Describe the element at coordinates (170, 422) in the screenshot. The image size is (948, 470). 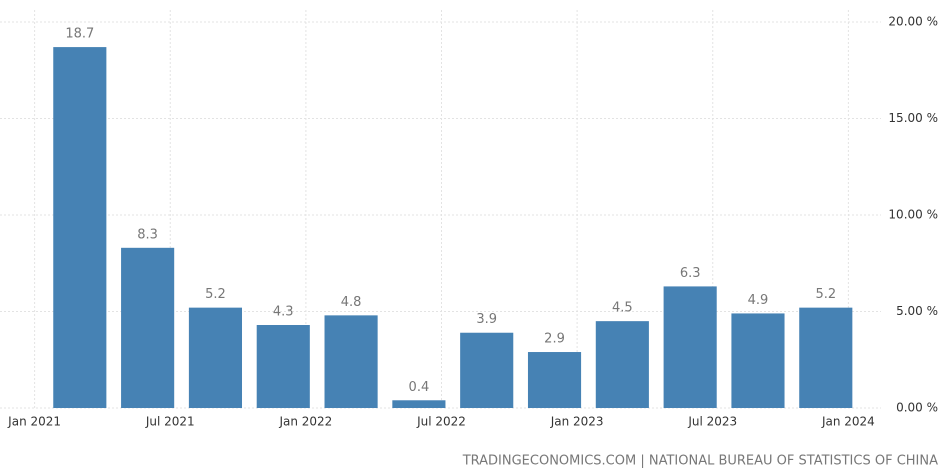
I see `x-tick-label: Jul 2021` at that location.